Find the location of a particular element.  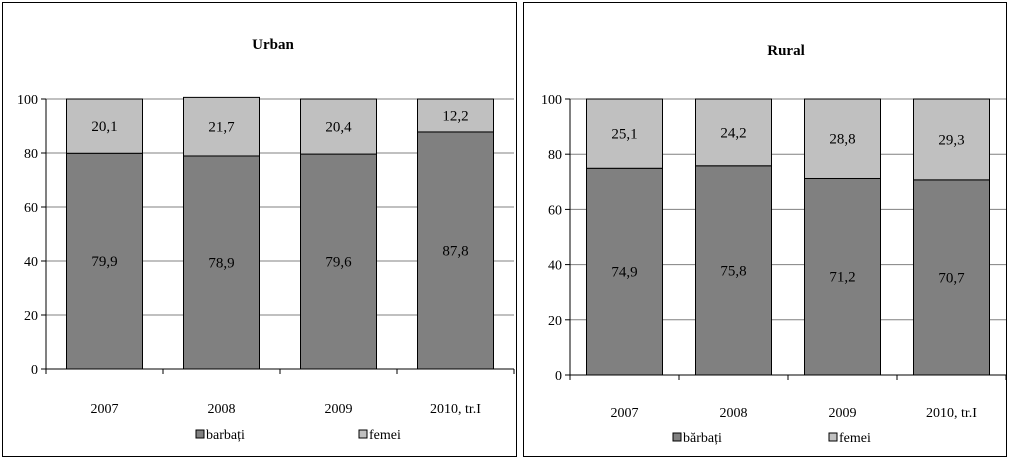

legend-label: barbați is located at coordinates (225, 435).